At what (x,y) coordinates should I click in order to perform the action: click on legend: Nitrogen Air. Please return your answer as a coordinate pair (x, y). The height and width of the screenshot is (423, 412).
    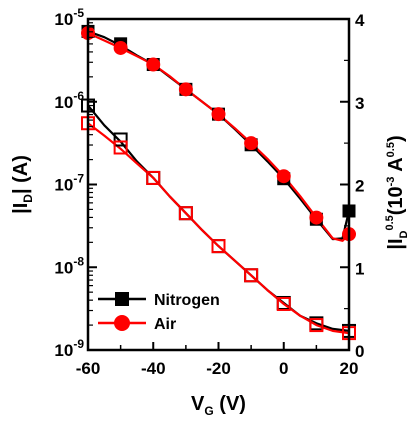
    Looking at the image, I should click on (159, 312).